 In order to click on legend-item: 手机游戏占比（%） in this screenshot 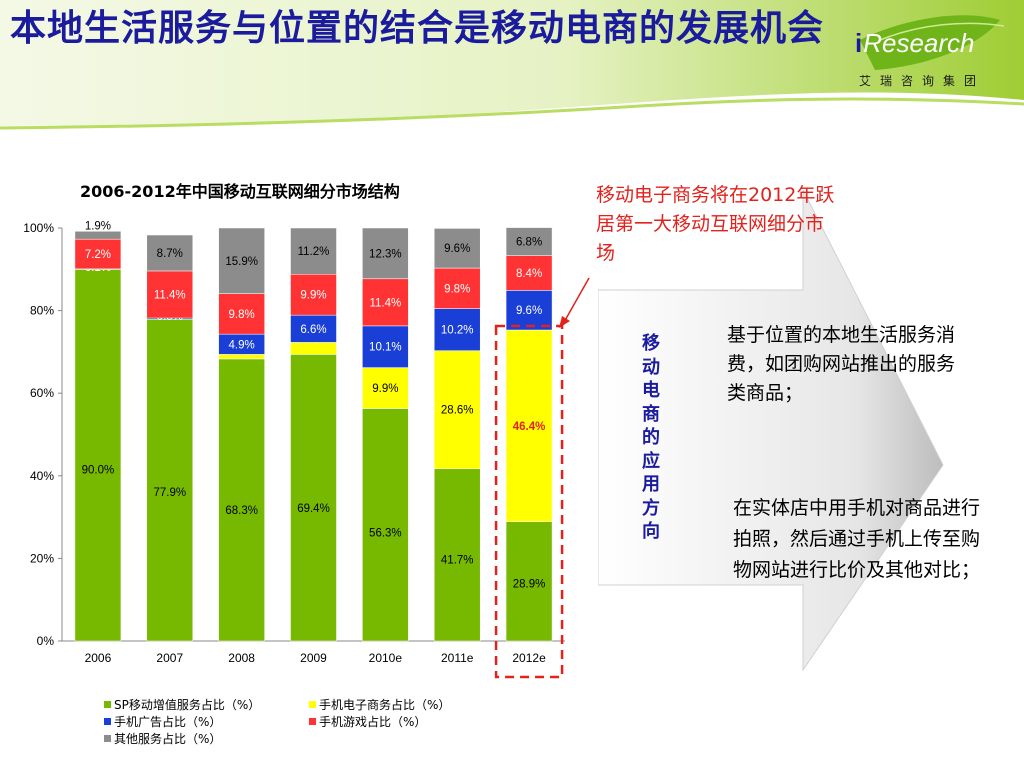, I will do `click(367, 721)`.